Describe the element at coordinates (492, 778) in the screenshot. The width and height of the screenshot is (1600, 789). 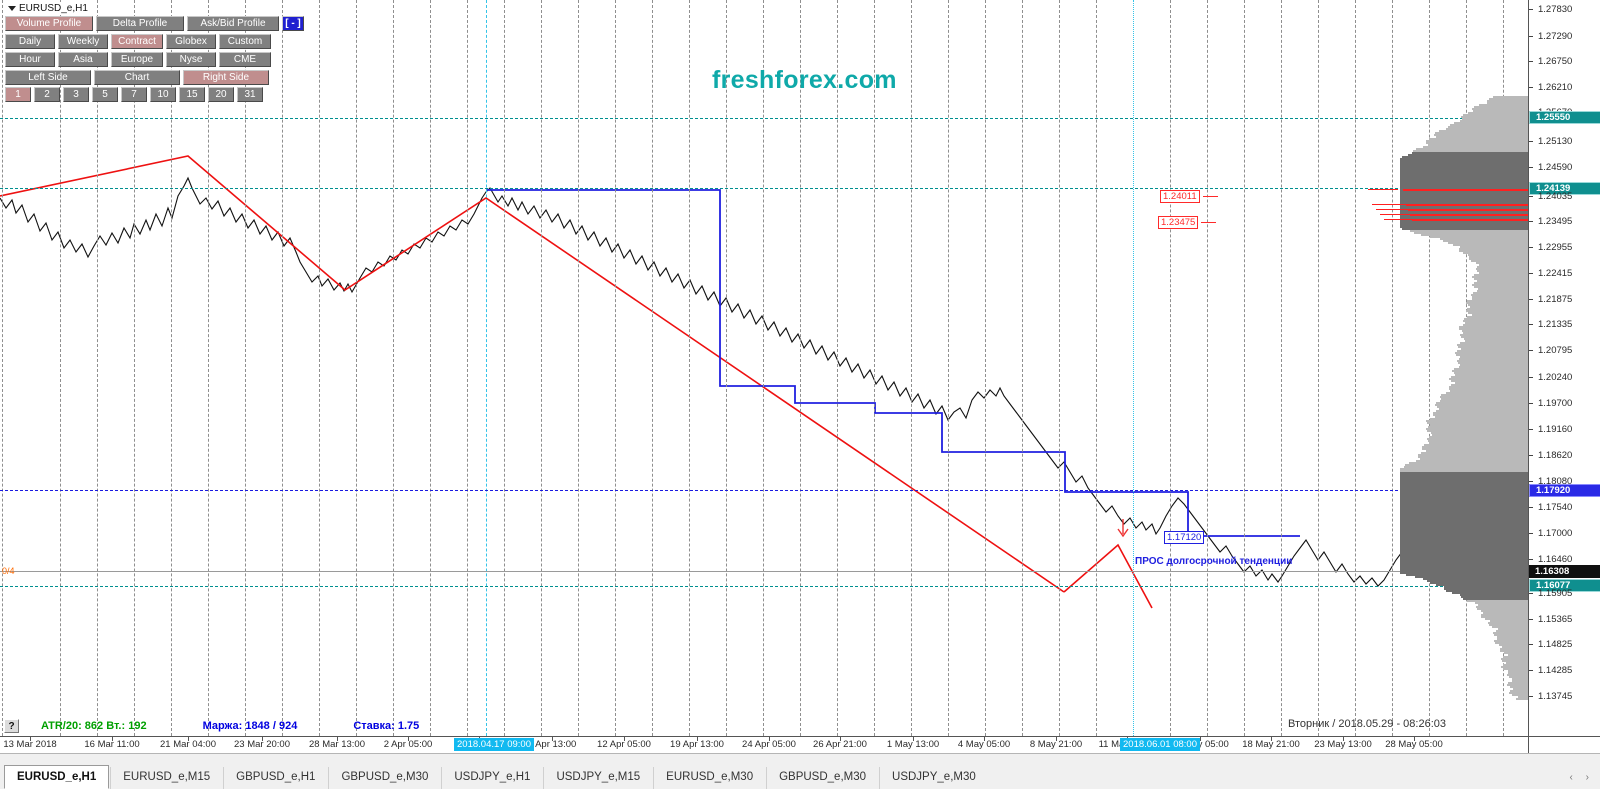
I see `chart-tab-USDJPY-e-H1: USDJPY_e,H1` at that location.